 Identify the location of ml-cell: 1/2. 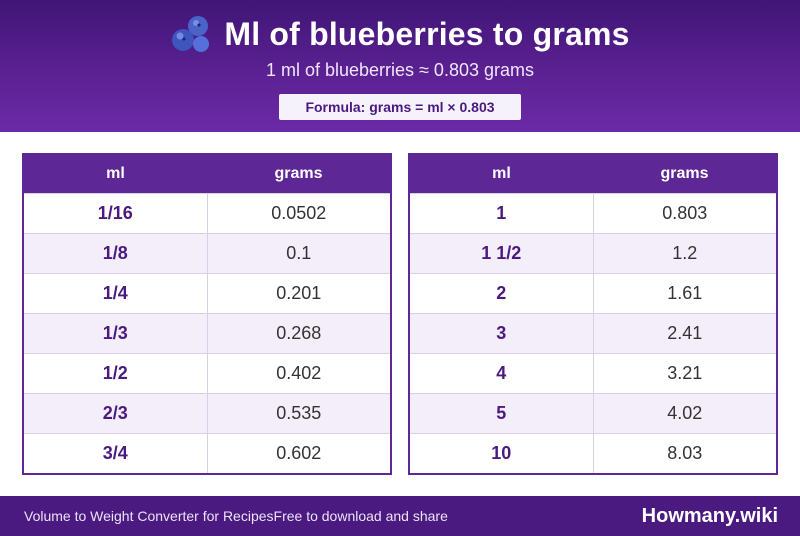
(115, 373).